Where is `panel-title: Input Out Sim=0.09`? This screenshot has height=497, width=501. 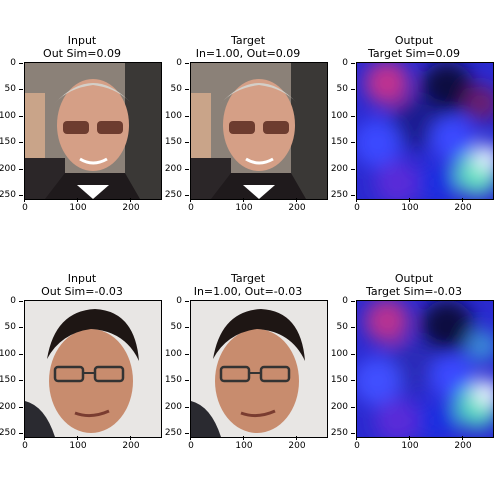 panel-title: Input Out Sim=0.09 is located at coordinates (82, 47).